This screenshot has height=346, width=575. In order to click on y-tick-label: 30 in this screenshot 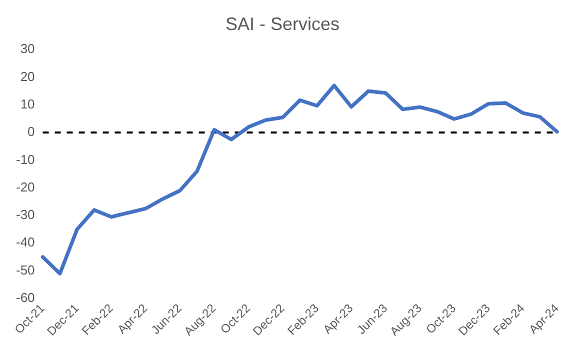, I will do `click(27, 48)`.